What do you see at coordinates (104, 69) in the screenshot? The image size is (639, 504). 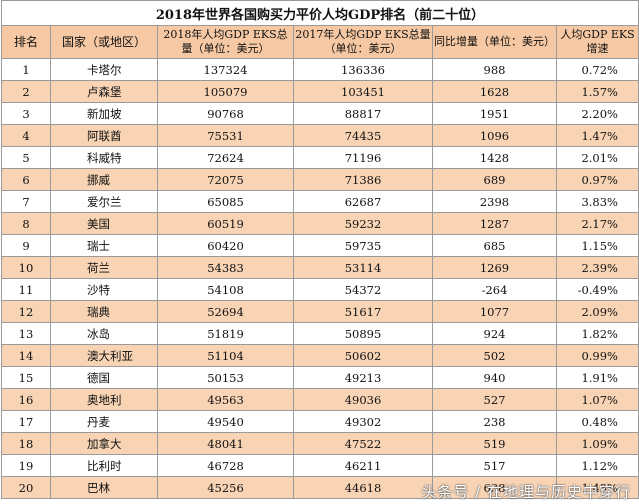 I see `cell-country: 卡塔尔` at bounding box center [104, 69].